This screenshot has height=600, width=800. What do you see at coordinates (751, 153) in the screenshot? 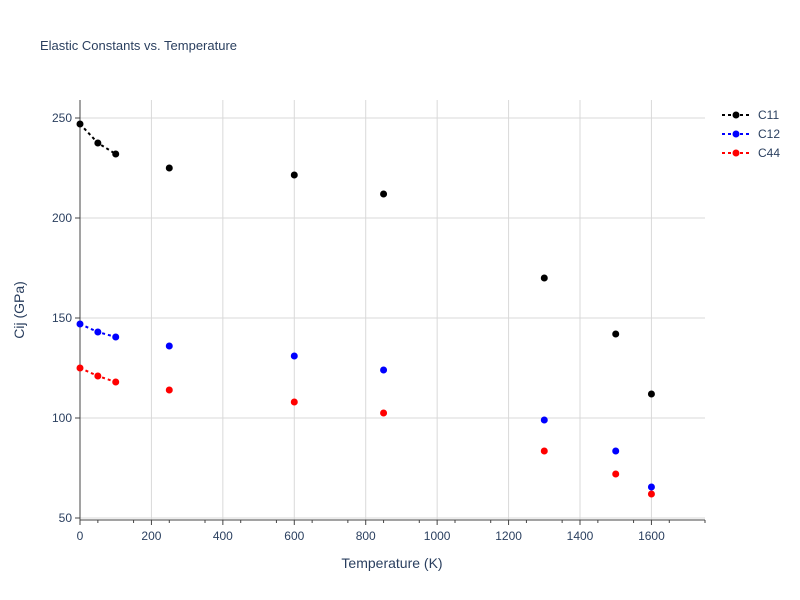
I see `legend-item-c44: C44` at bounding box center [751, 153].